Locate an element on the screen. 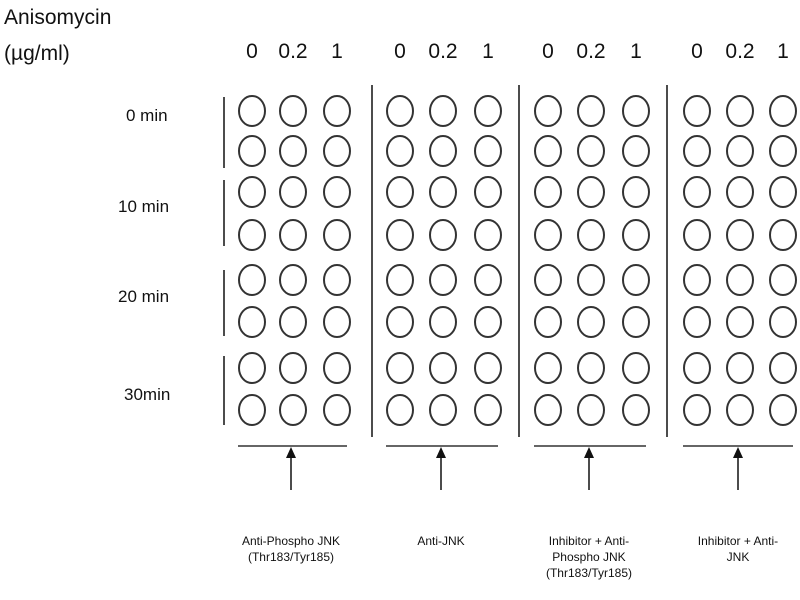 The height and width of the screenshot is (600, 800). group-label: Anti-Phospho JNK (Thr183/Tyr185) is located at coordinates (291, 549).